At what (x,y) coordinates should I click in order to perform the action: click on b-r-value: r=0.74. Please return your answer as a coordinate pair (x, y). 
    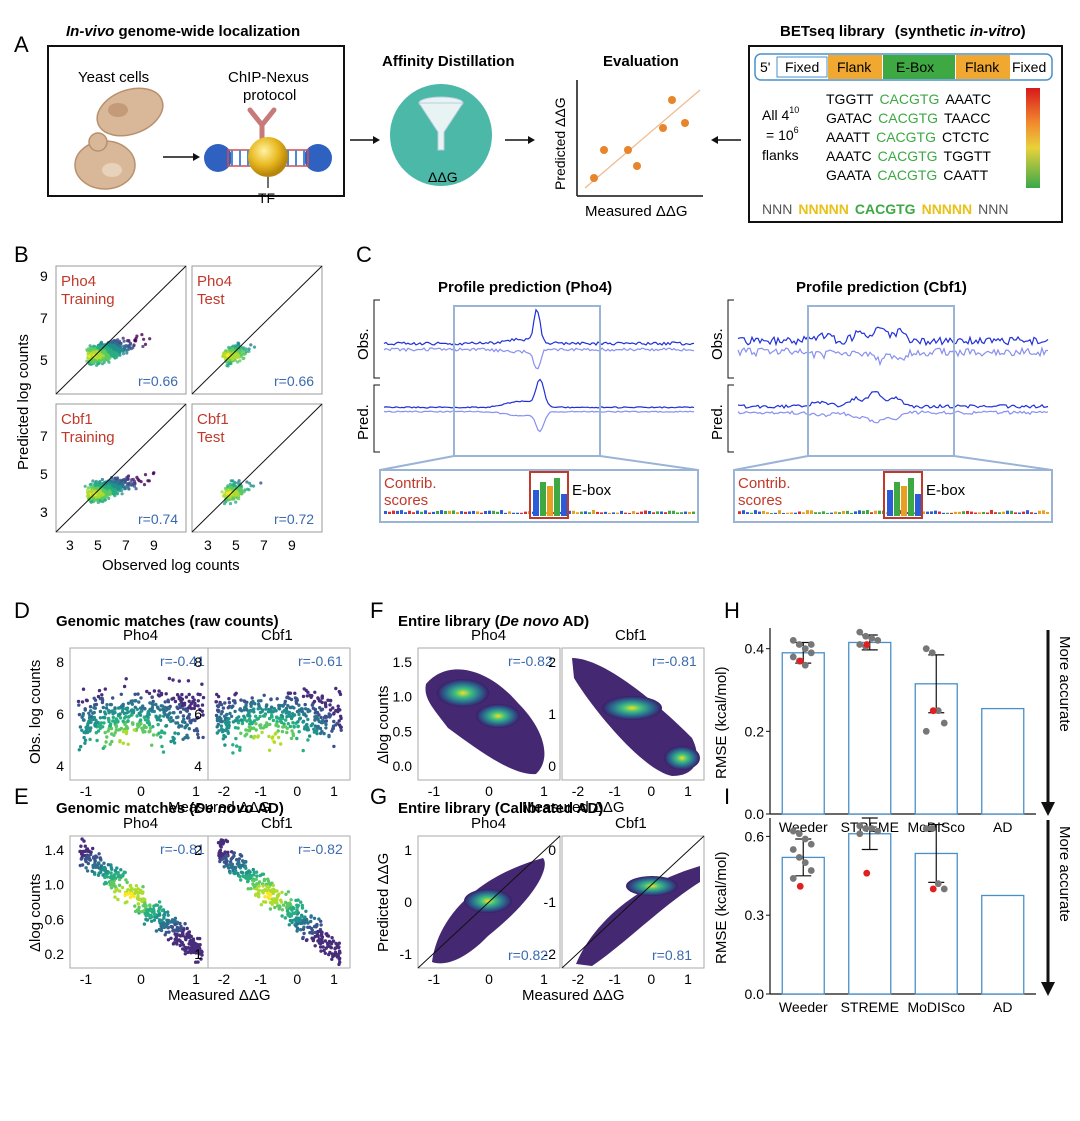
    Looking at the image, I should click on (158, 519).